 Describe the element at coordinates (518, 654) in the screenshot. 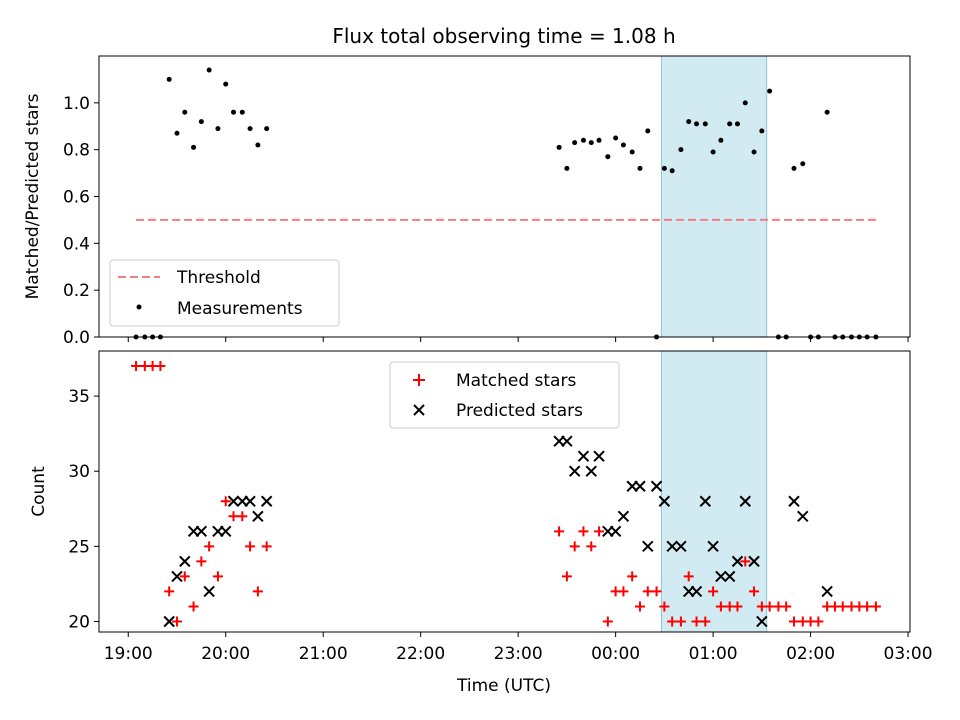

I see `x-tick-label: 23:00` at that location.